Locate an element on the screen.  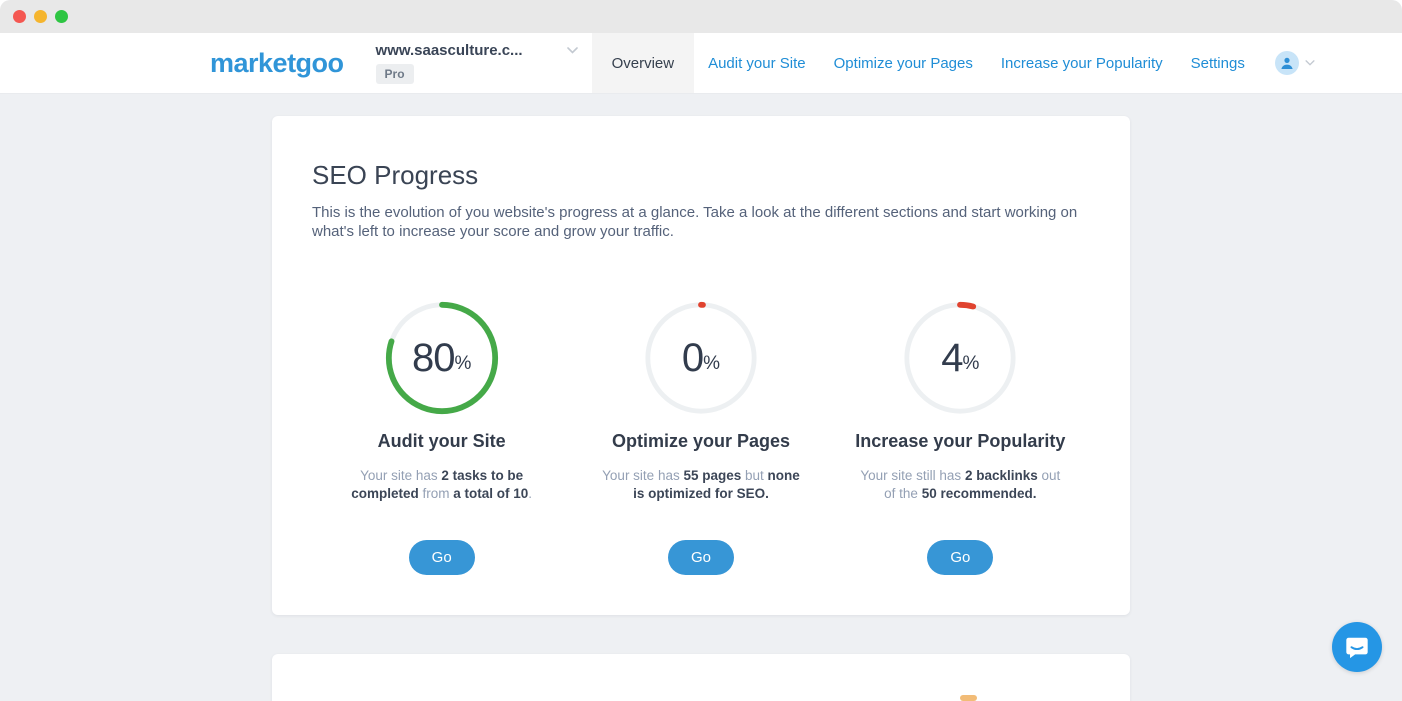
nav-tab-optimize-your-pages: Optimize your Pages is located at coordinates (903, 63).